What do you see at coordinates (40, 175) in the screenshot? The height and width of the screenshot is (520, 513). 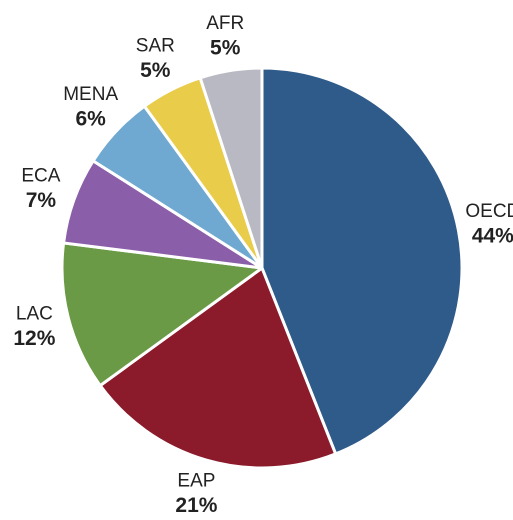 I see `slice-label: ECA` at bounding box center [40, 175].